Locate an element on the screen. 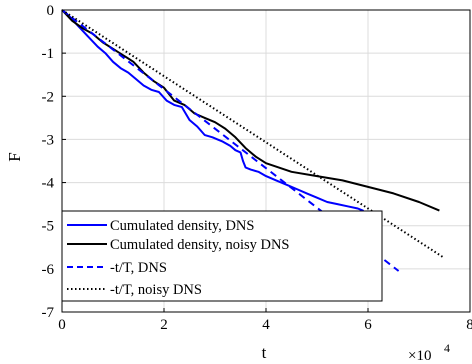 The image size is (472, 364). x-exponent-multiplier: ×10 is located at coordinates (419, 356).